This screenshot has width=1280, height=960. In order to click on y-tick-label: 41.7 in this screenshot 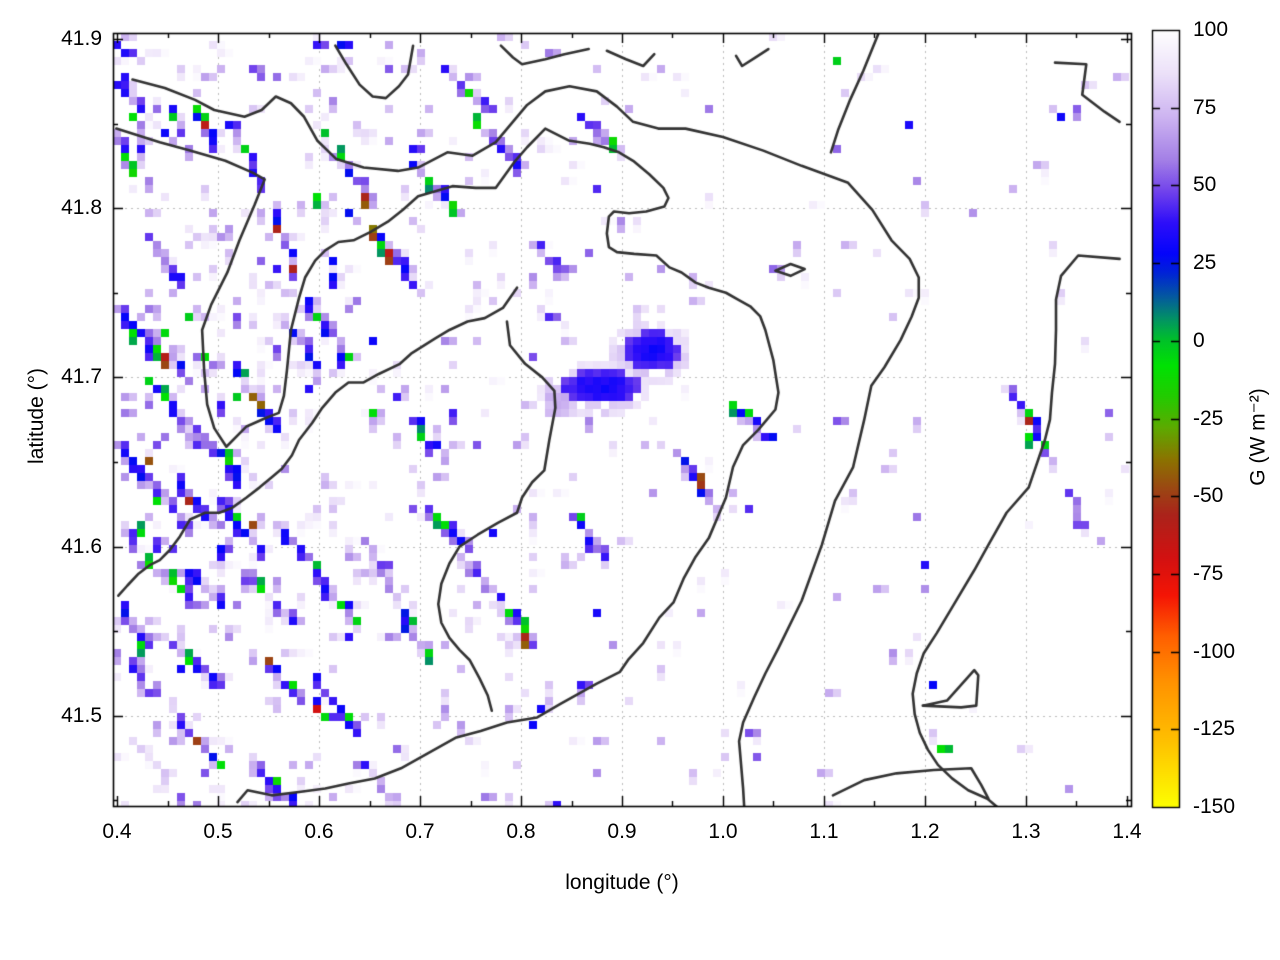, I will do `click(81, 376)`.